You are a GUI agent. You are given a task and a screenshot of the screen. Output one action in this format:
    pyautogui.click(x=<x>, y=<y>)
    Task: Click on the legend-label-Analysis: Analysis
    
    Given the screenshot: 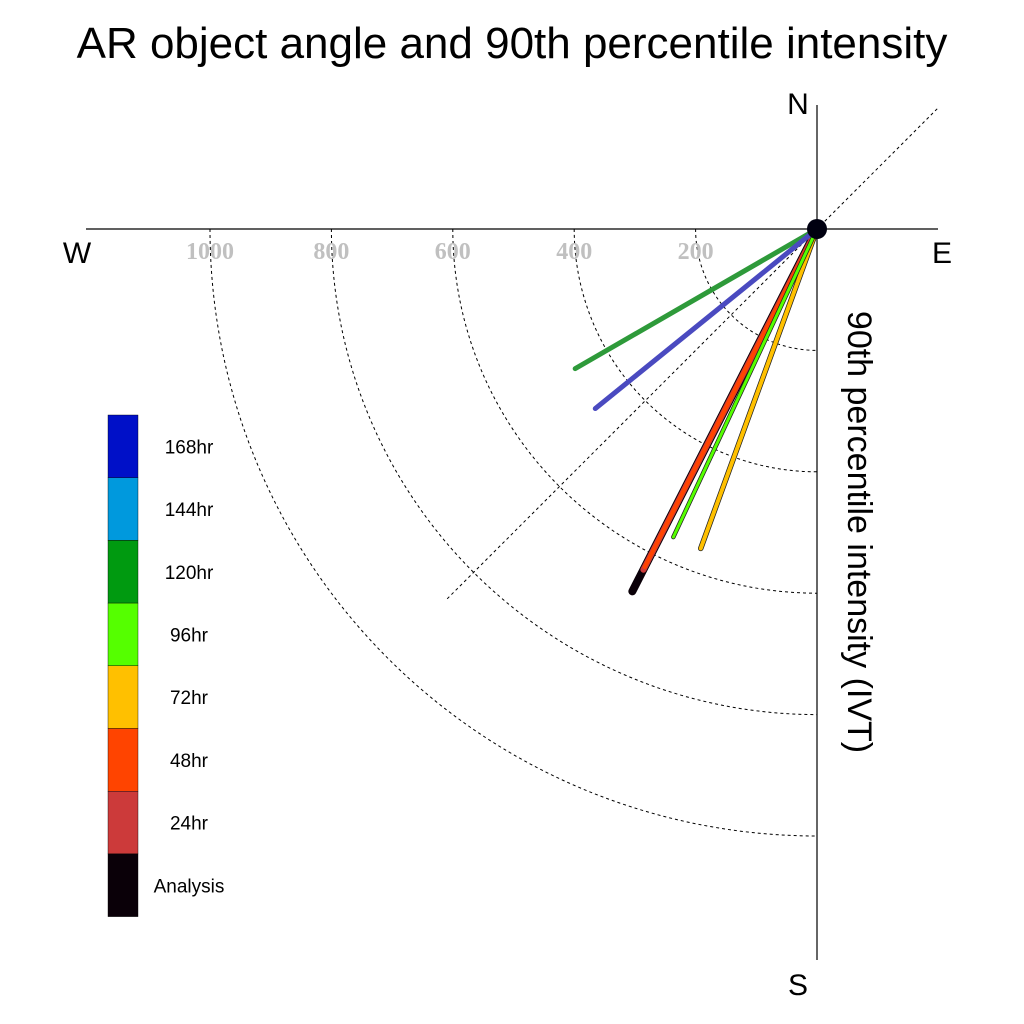 What is the action you would take?
    pyautogui.click(x=189, y=886)
    